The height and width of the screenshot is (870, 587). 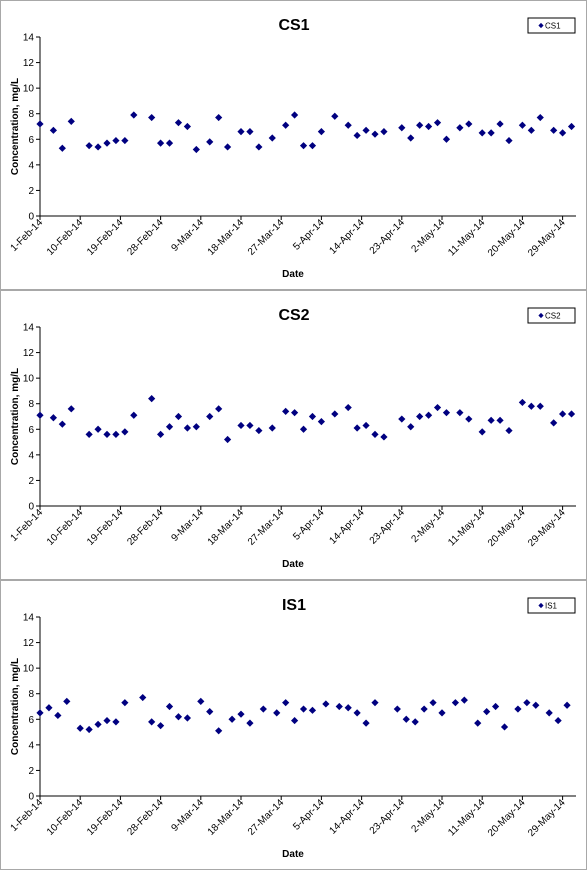 What do you see at coordinates (29, 643) in the screenshot?
I see `y-tick-label: 12` at bounding box center [29, 643].